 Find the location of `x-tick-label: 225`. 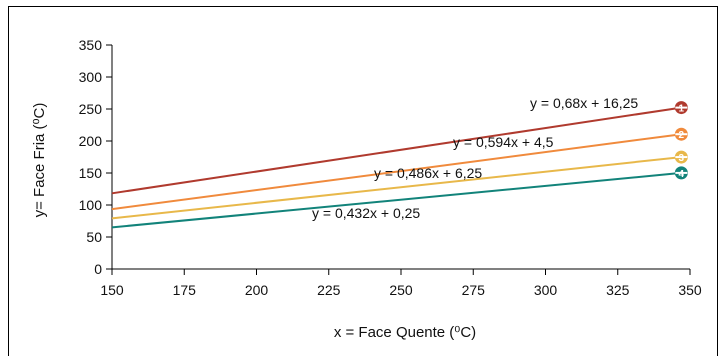

x-tick-label: 225 is located at coordinates (329, 290).